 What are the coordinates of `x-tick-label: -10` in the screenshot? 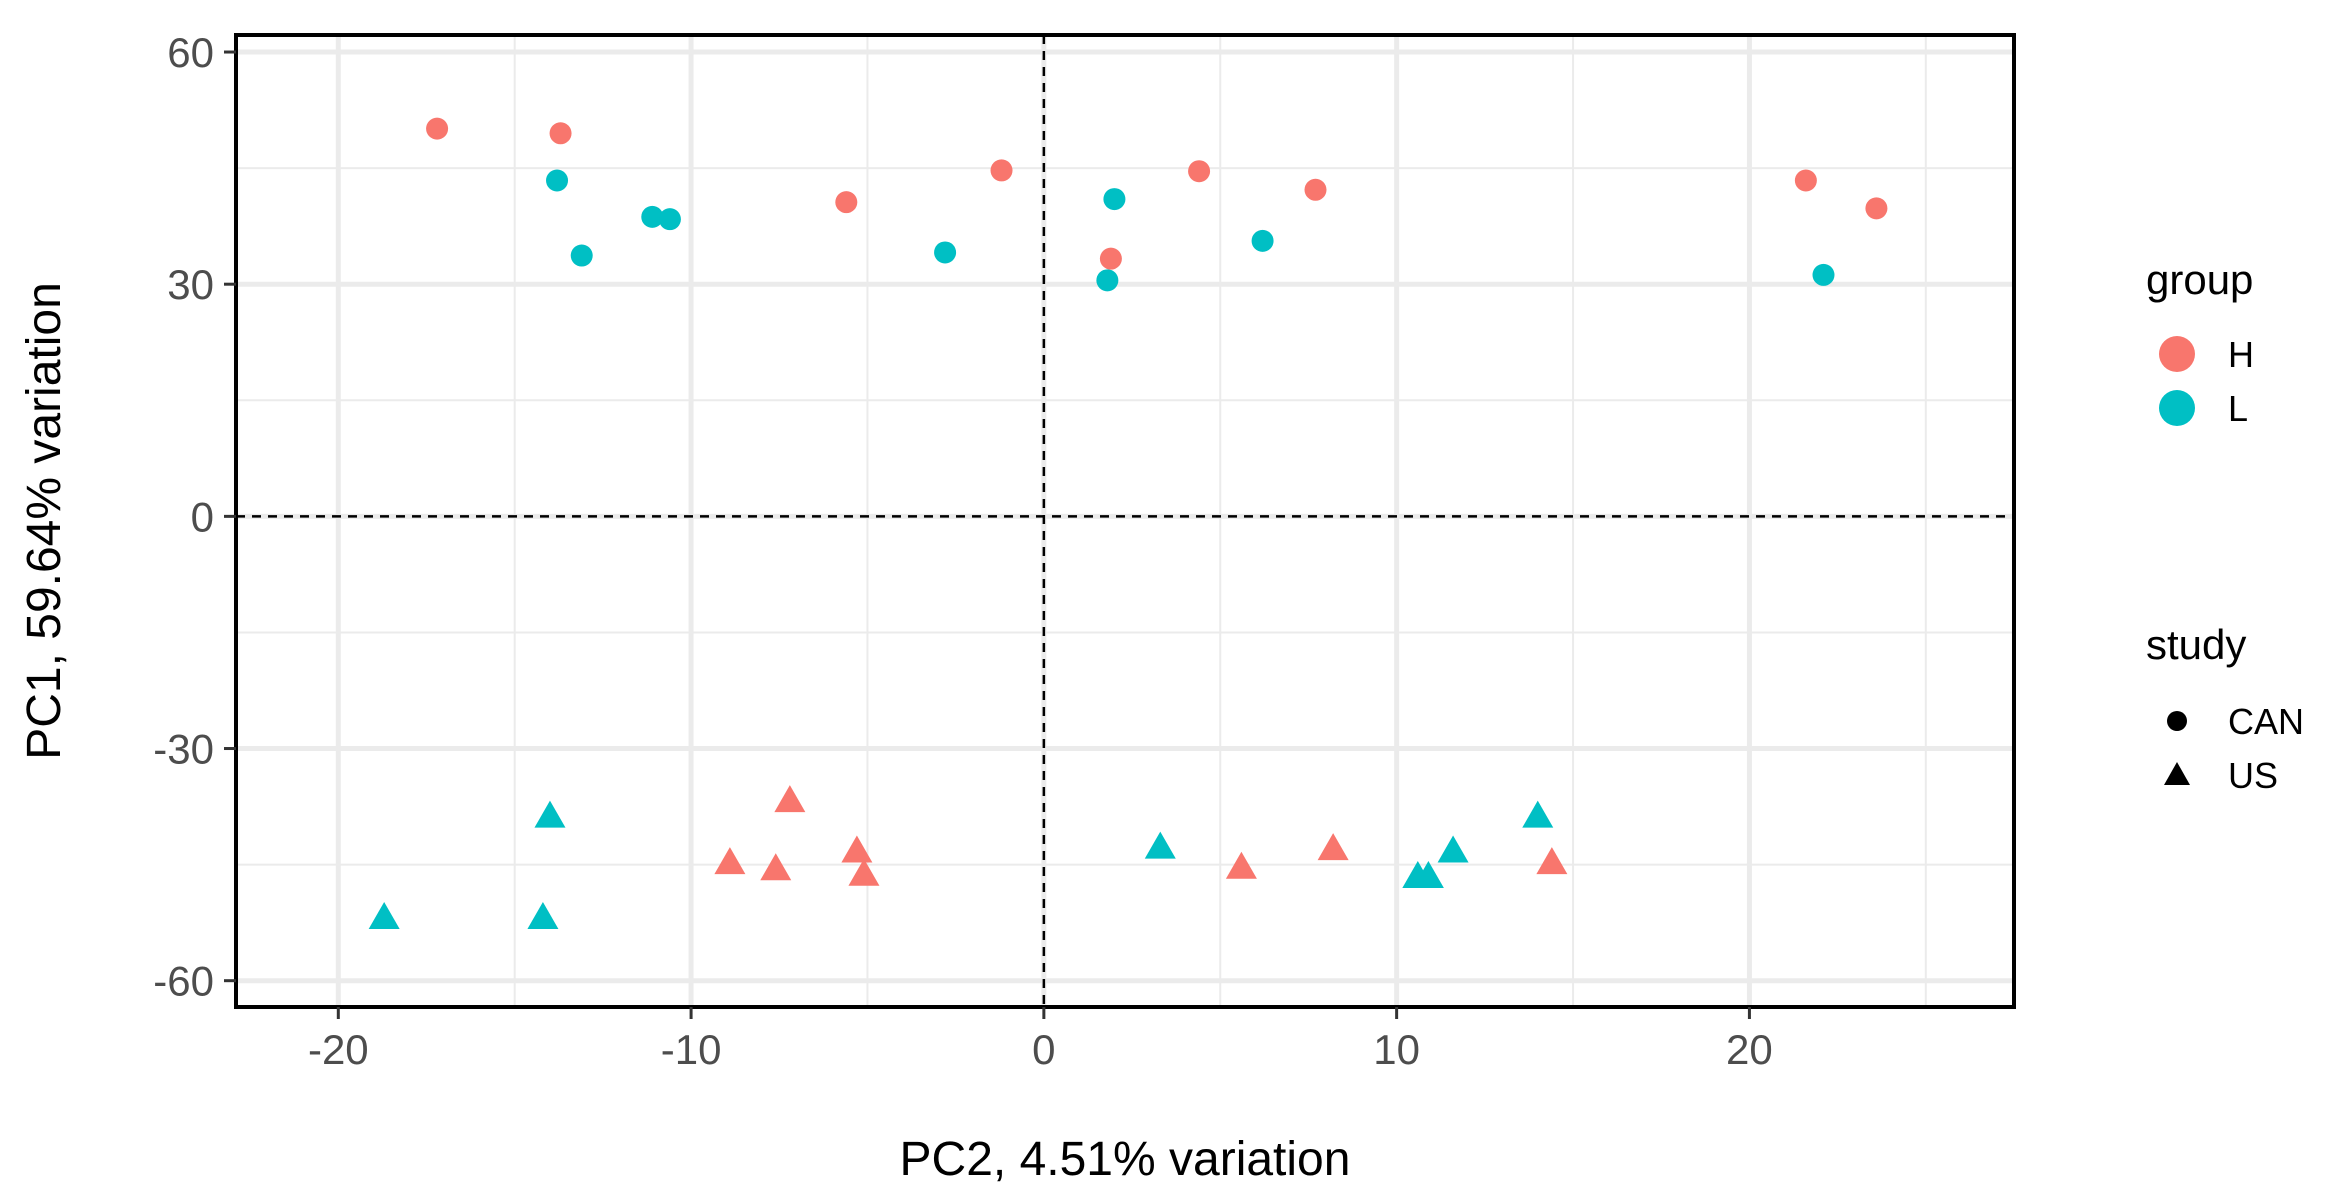 It's located at (691, 1049).